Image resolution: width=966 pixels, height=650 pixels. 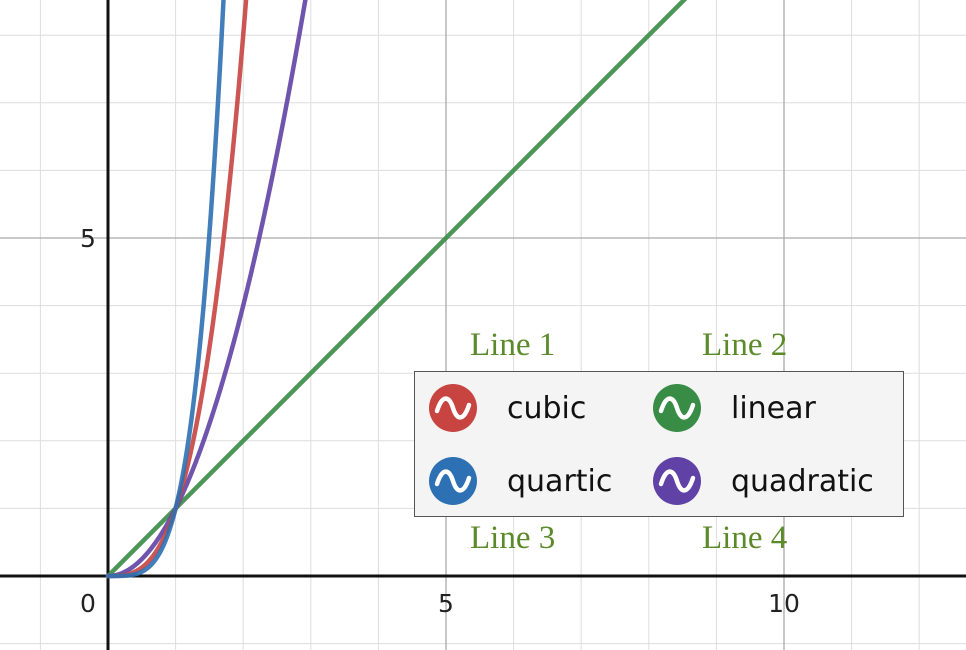 I want to click on legend: cubic linear quartic quadratic, so click(x=659, y=444).